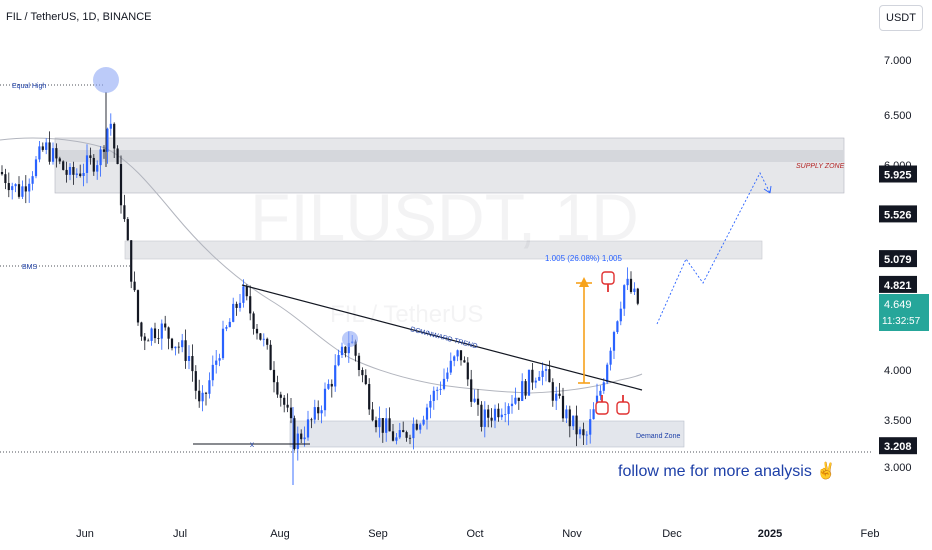 The height and width of the screenshot is (550, 932). I want to click on pointing-hand-icon, so click(623, 405).